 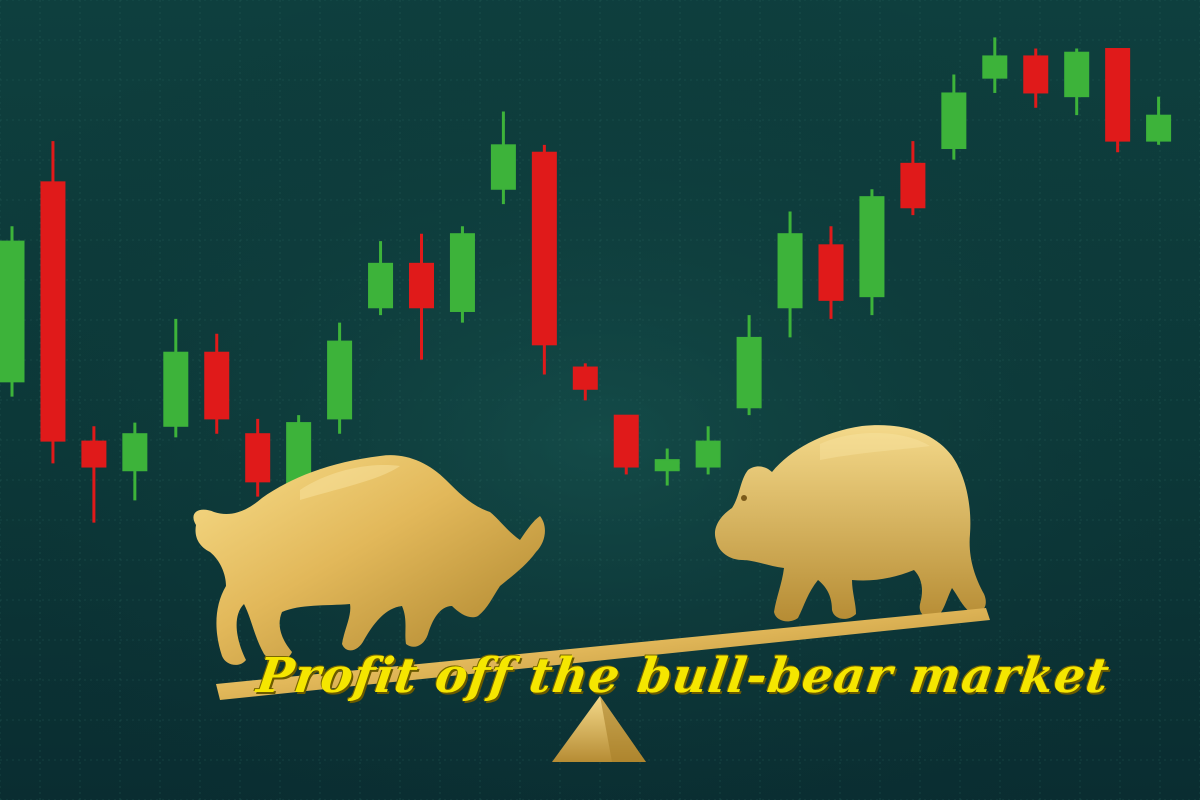 I want to click on caption-text: Profit off the bull-bear market, so click(x=683, y=676).